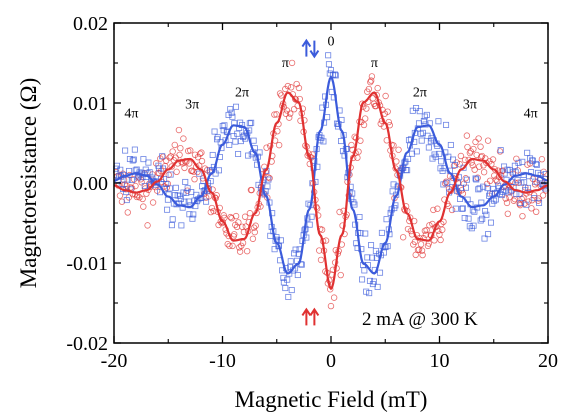 Image resolution: width=563 pixels, height=418 pixels. What do you see at coordinates (114, 361) in the screenshot?
I see `x-tick-label: -20` at bounding box center [114, 361].